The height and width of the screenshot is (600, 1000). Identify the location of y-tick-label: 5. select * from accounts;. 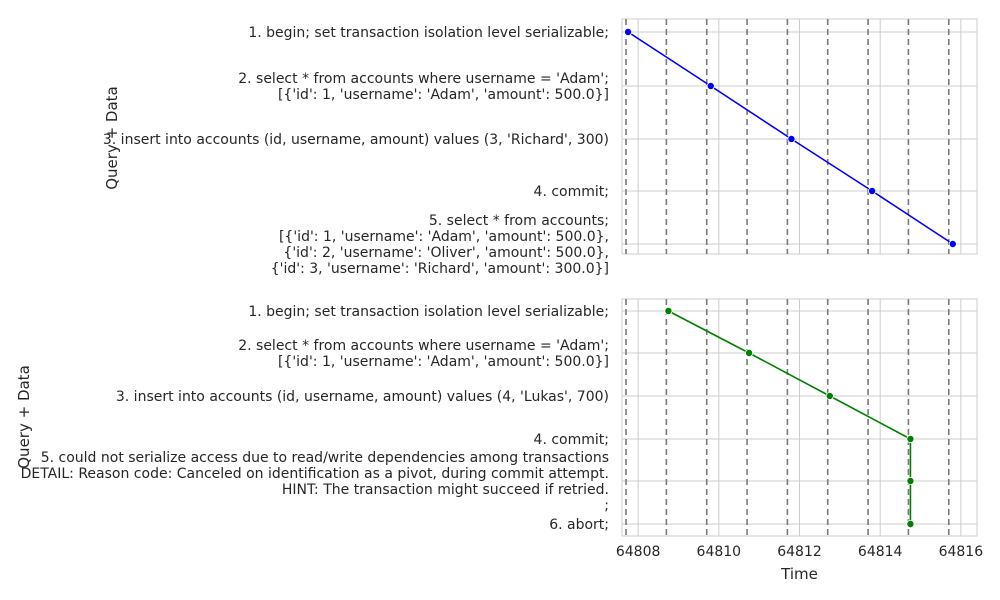
(519, 221).